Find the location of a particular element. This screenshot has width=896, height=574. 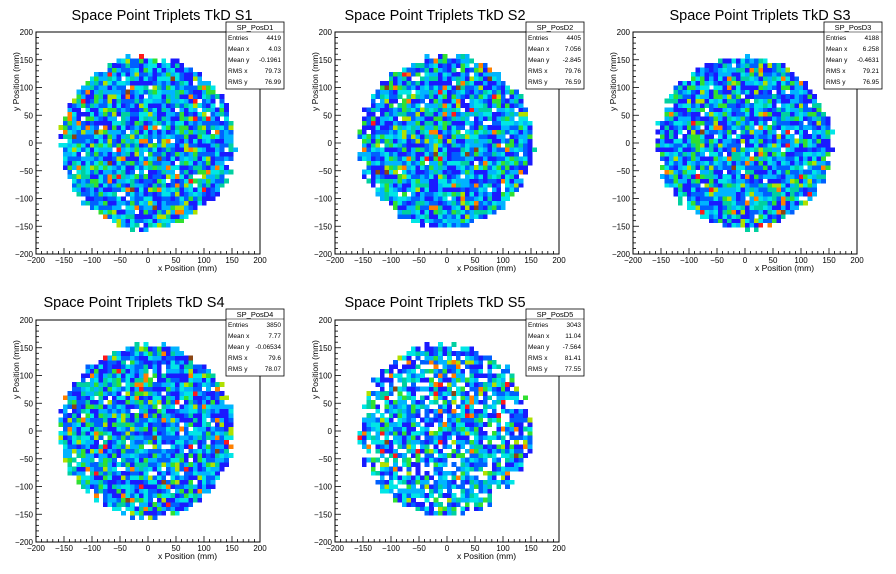

x-tick-label: 0 is located at coordinates (148, 260).